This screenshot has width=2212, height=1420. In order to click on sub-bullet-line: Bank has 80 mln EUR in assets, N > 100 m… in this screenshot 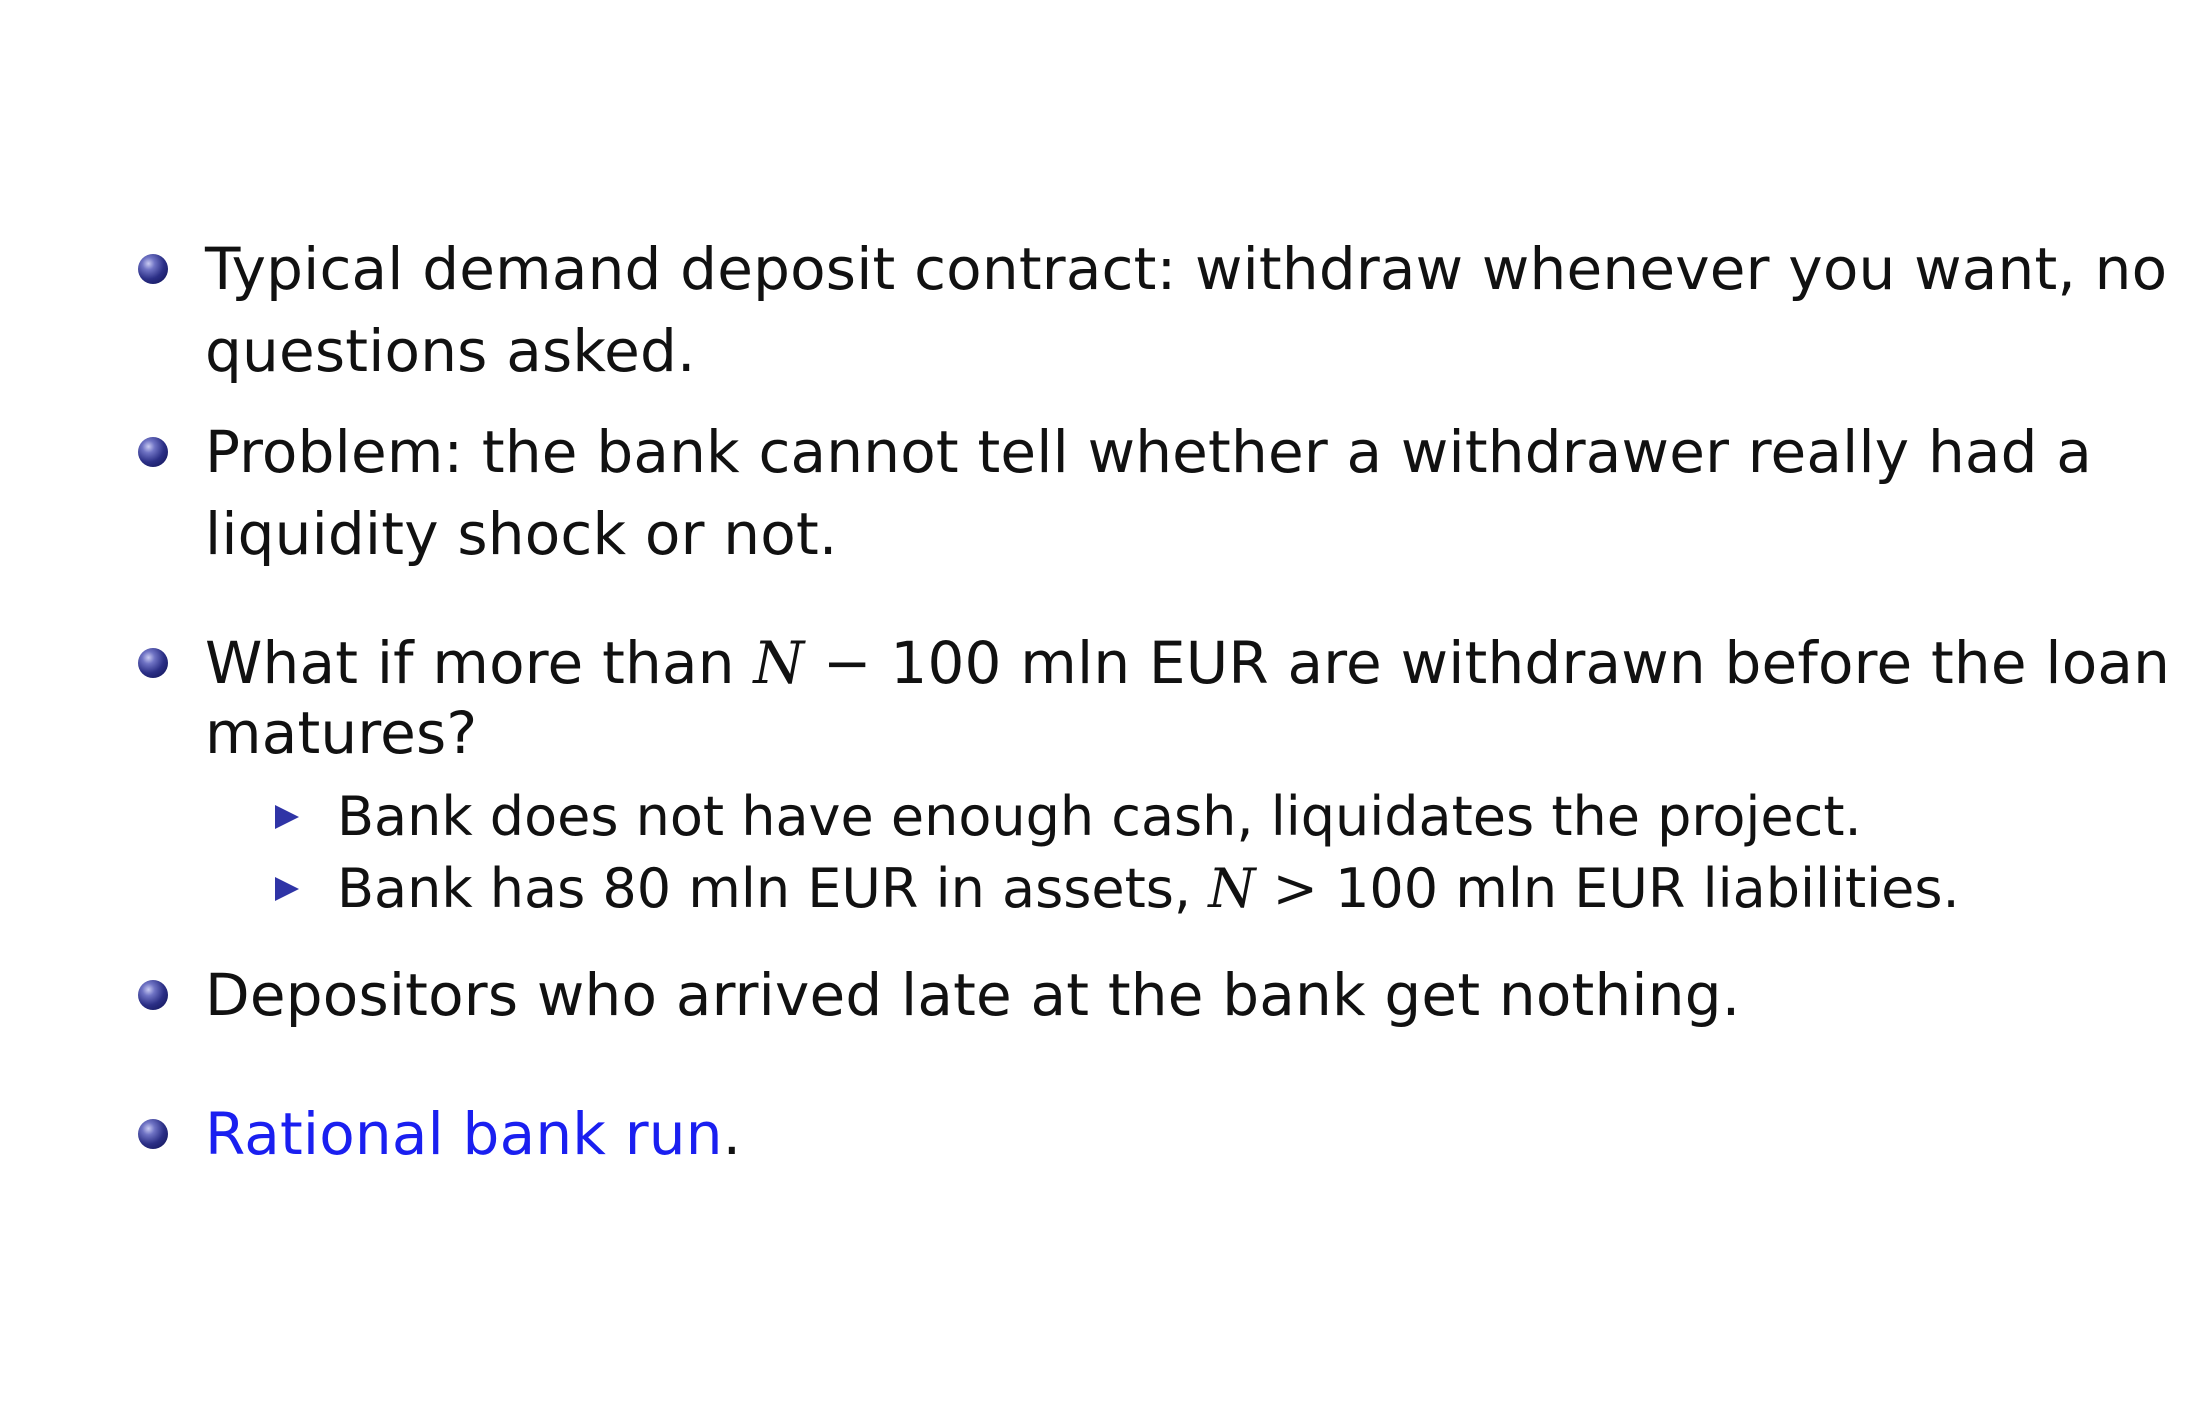, I will do `click(1148, 889)`.